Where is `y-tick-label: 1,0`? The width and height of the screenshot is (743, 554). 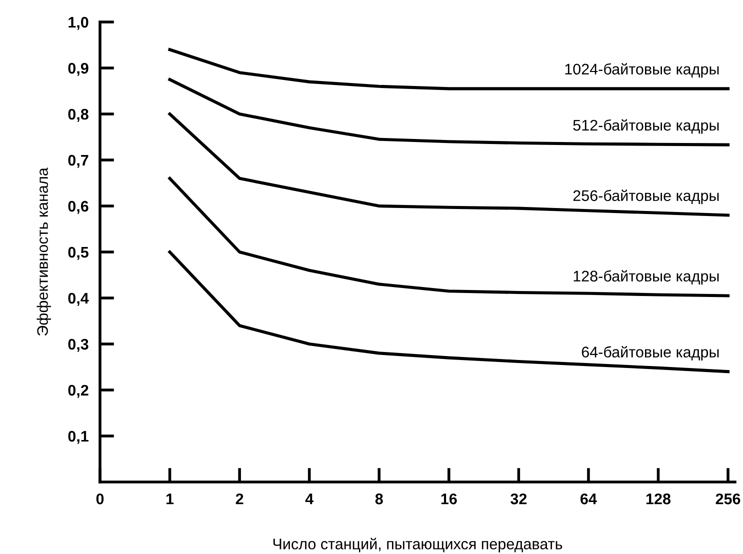
y-tick-label: 1,0 is located at coordinates (78, 23).